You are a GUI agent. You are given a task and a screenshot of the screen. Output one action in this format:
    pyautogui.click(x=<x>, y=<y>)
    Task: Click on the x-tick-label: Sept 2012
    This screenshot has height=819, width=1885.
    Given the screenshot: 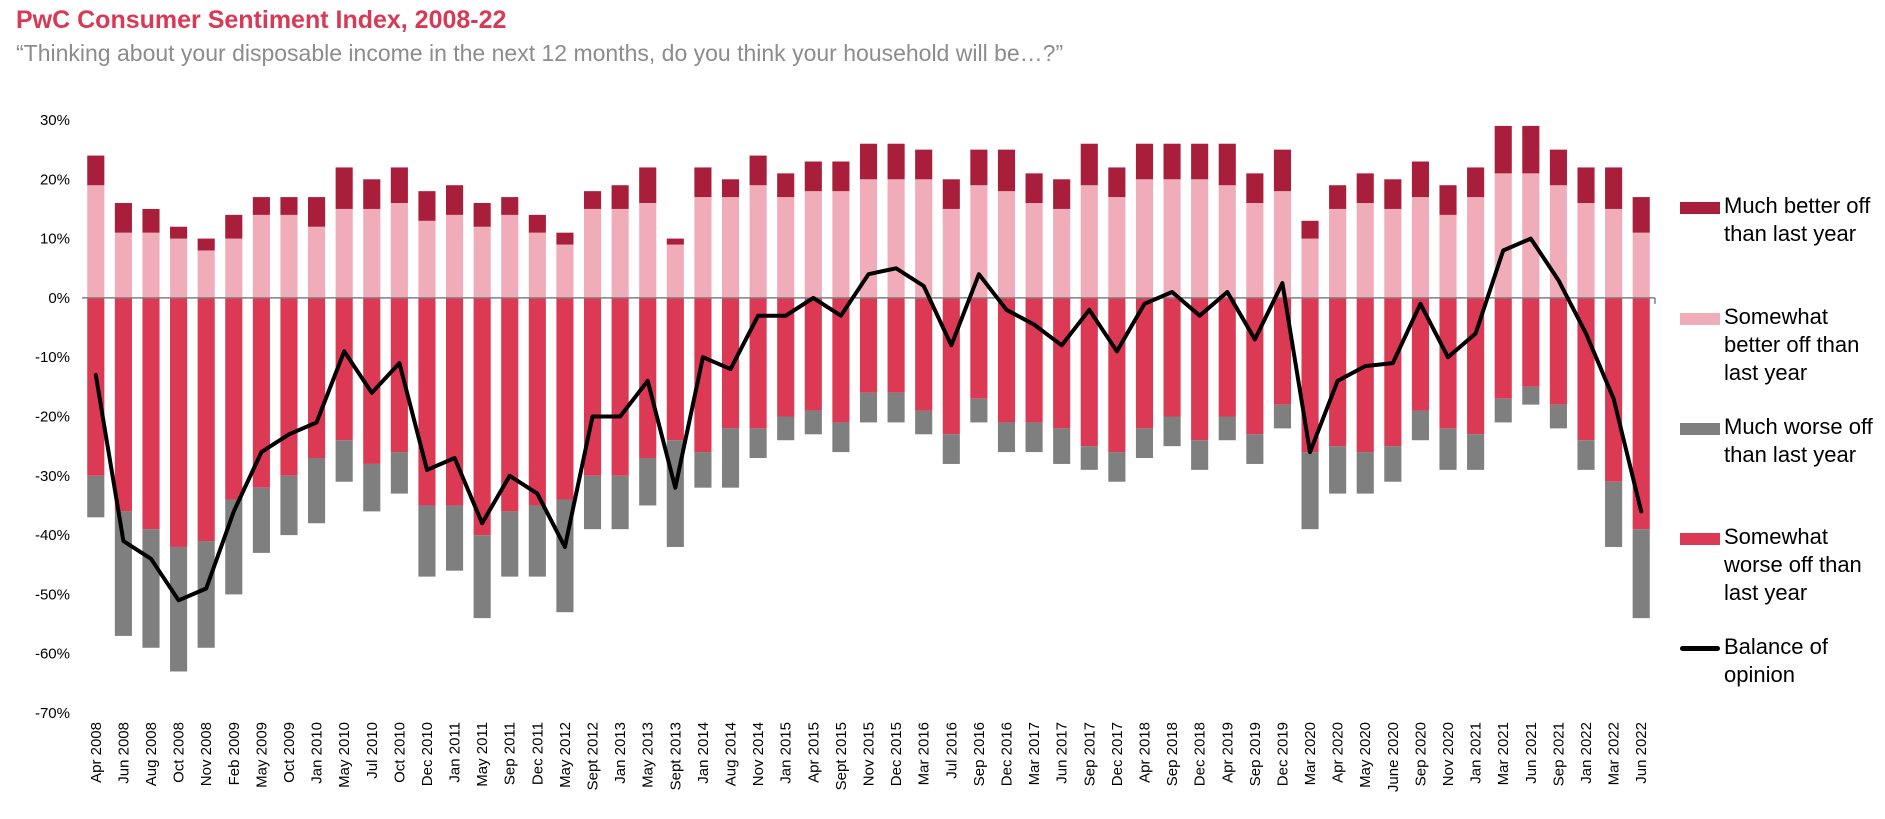 What is the action you would take?
    pyautogui.click(x=593, y=756)
    